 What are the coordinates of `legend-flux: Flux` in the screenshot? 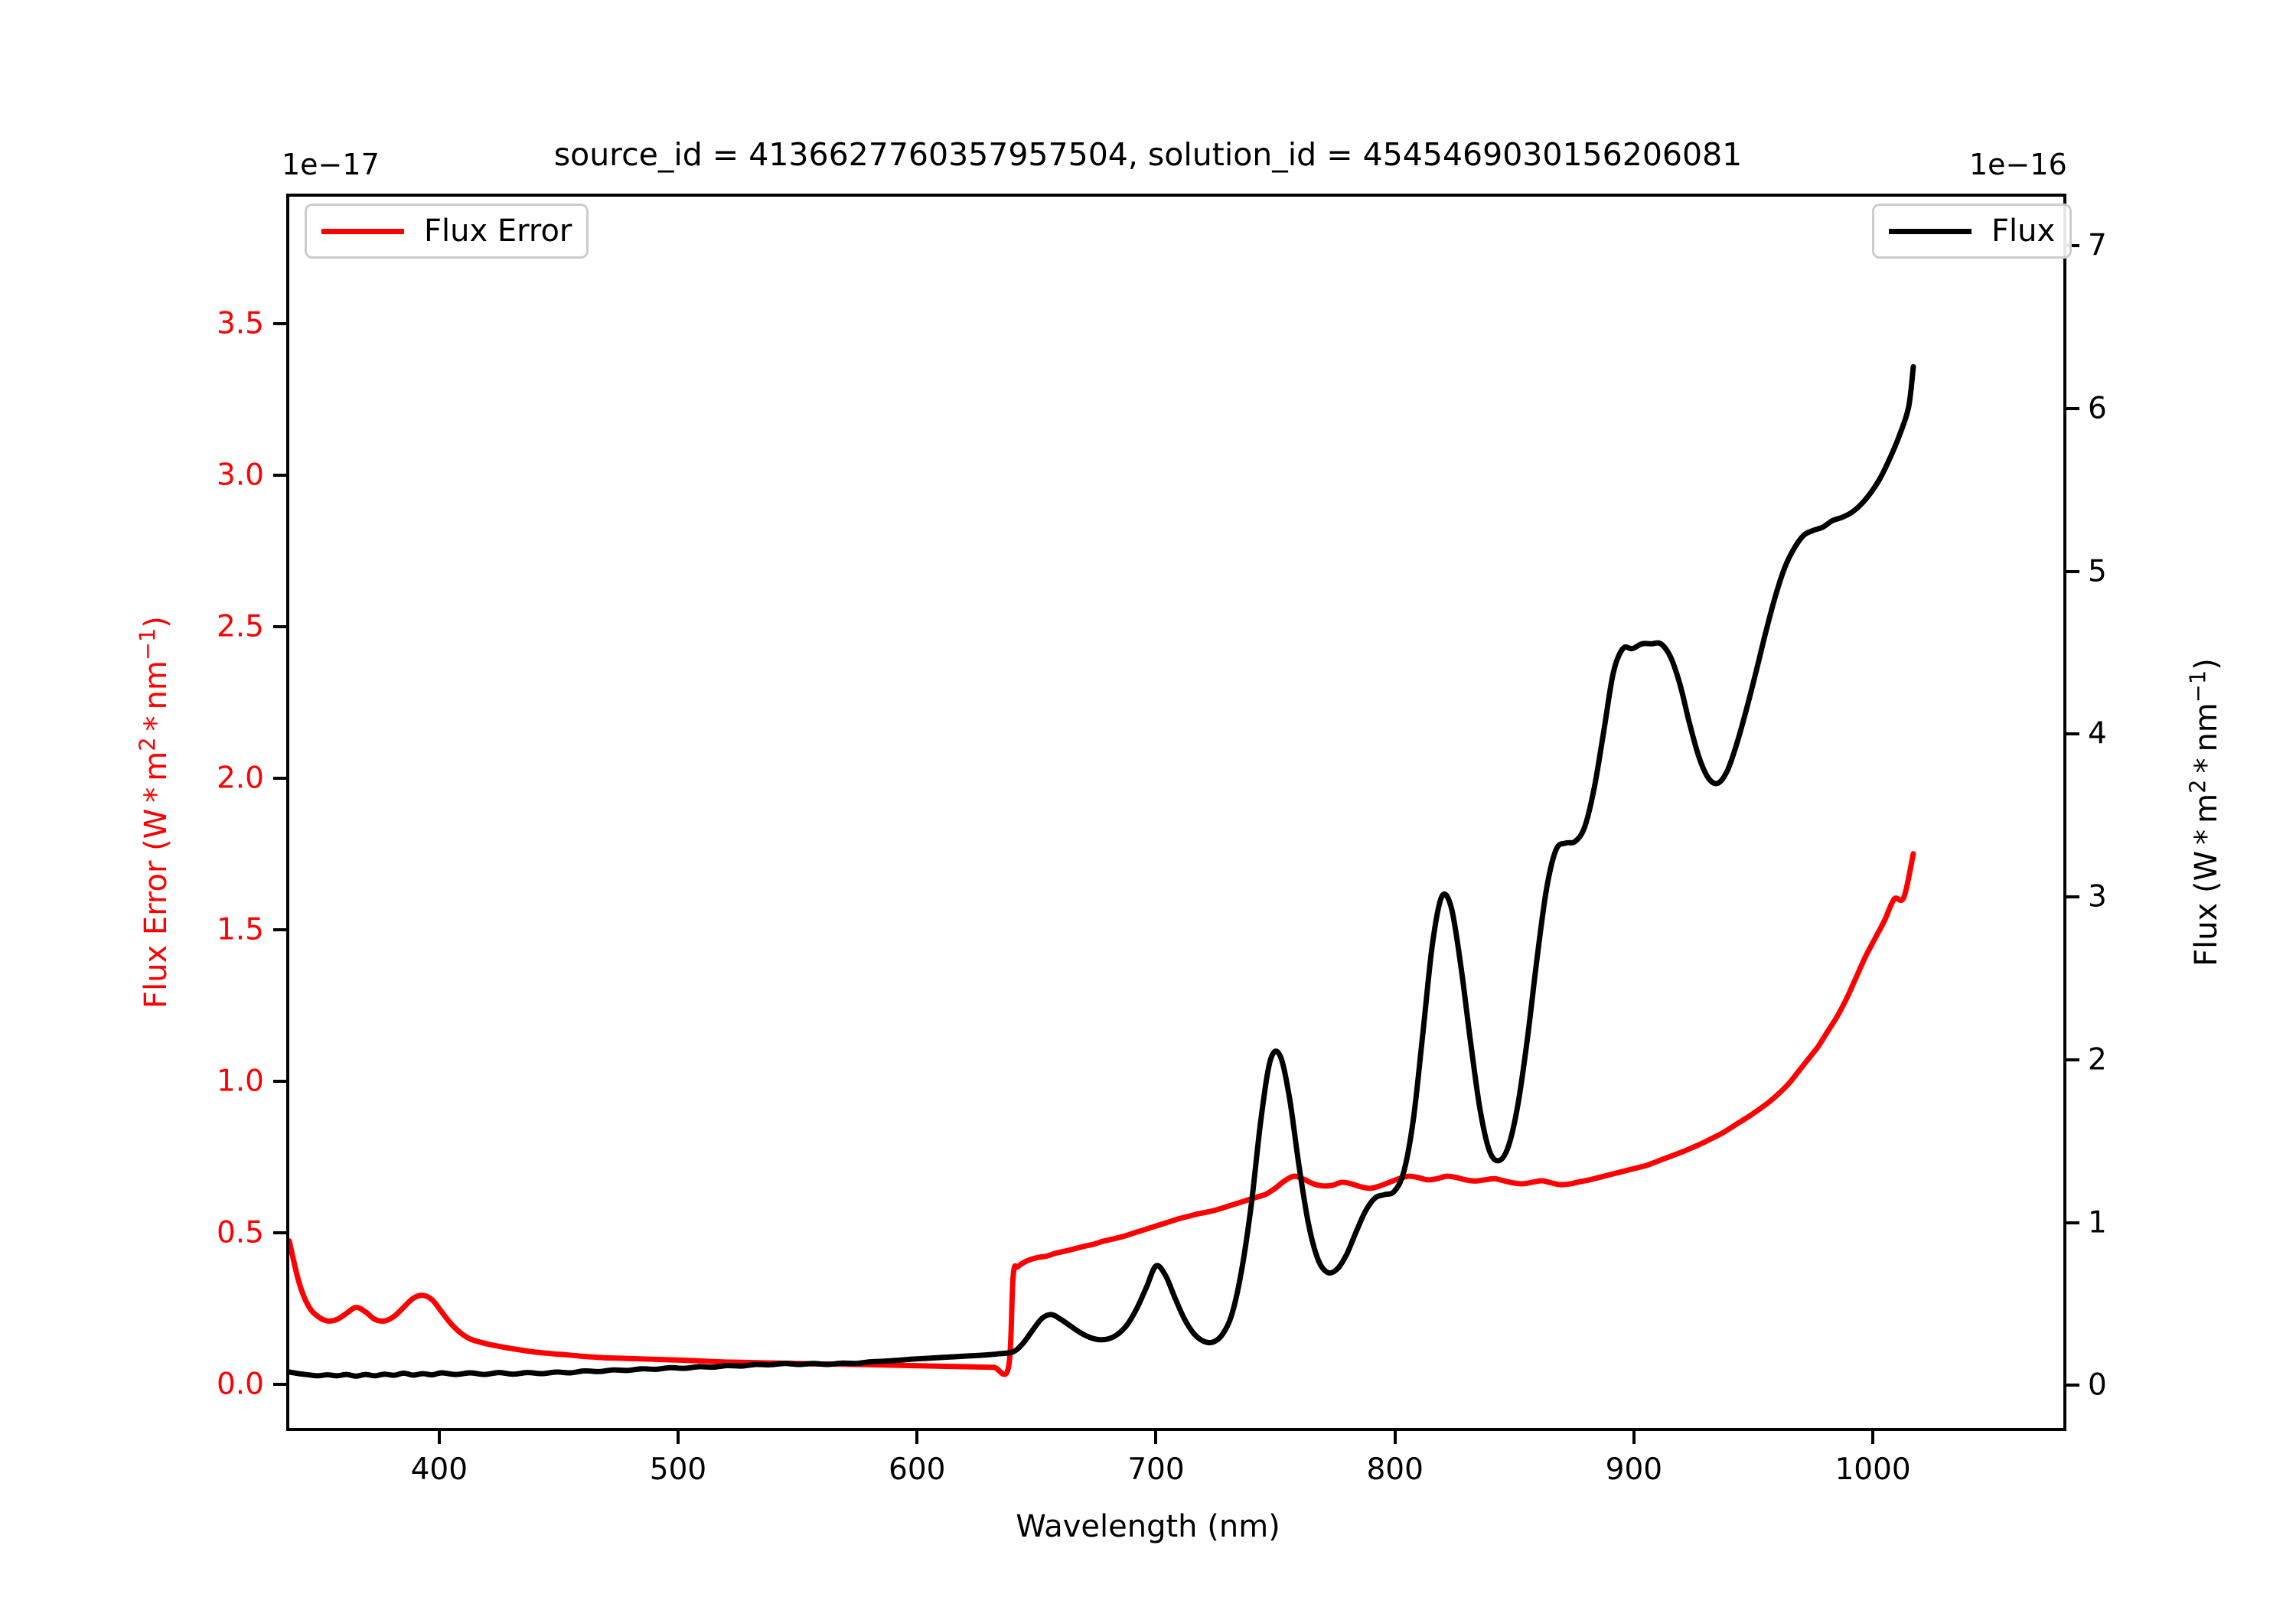 It's located at (1972, 231).